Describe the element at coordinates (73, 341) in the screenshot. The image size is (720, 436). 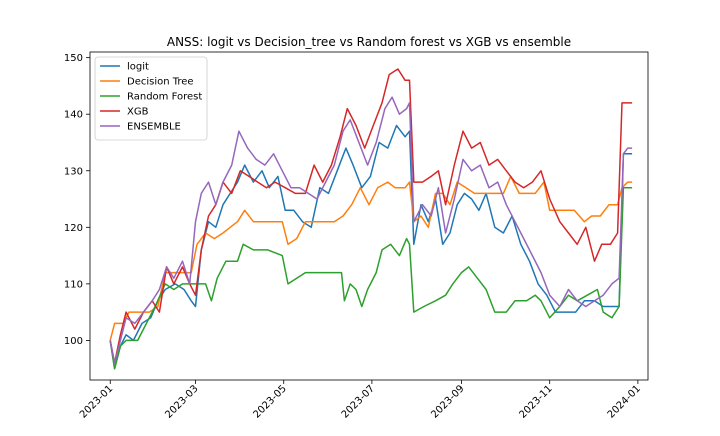
I see `y-tick-label: 100` at that location.